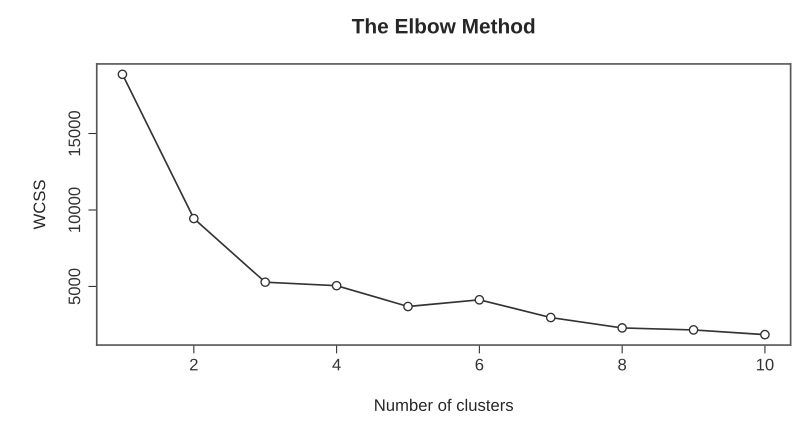  What do you see at coordinates (74, 286) in the screenshot?
I see `y-tick-label: 5000` at bounding box center [74, 286].